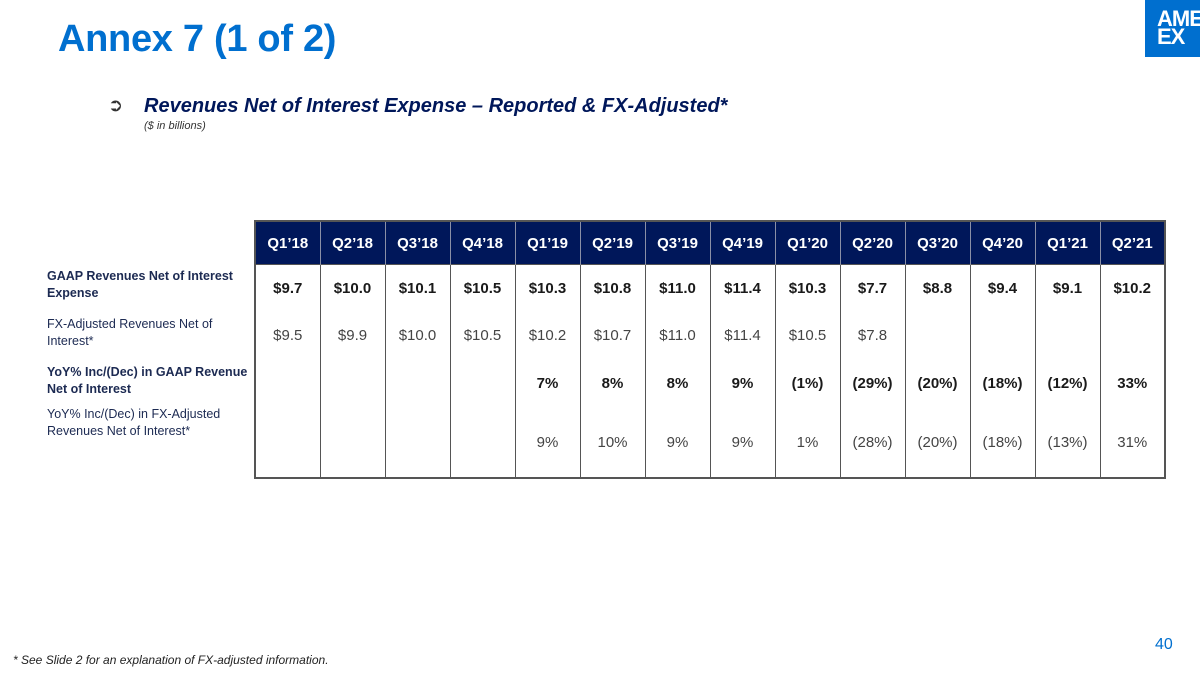 The image size is (1200, 675). Describe the element at coordinates (872, 442) in the screenshot. I see `table-cell: (28%)` at that location.